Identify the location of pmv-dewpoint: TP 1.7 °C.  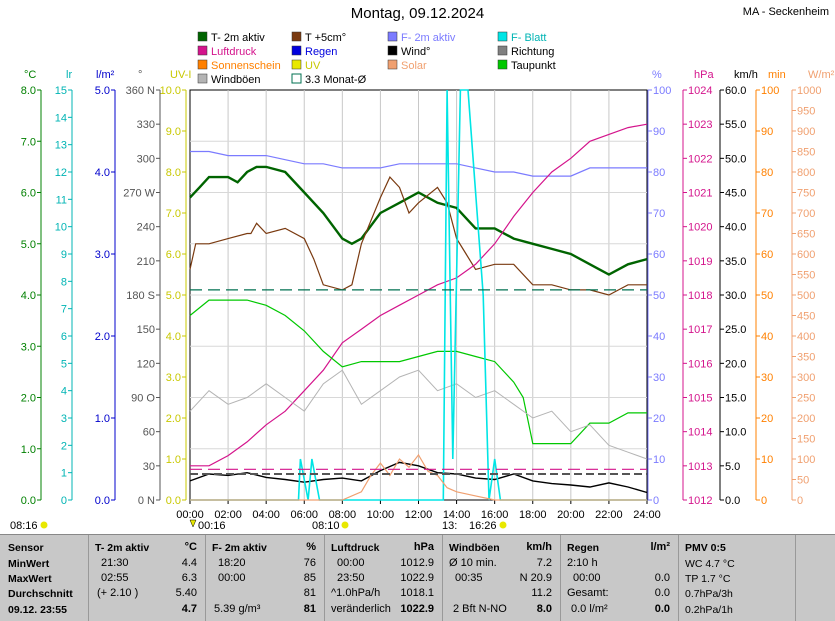
(708, 579).